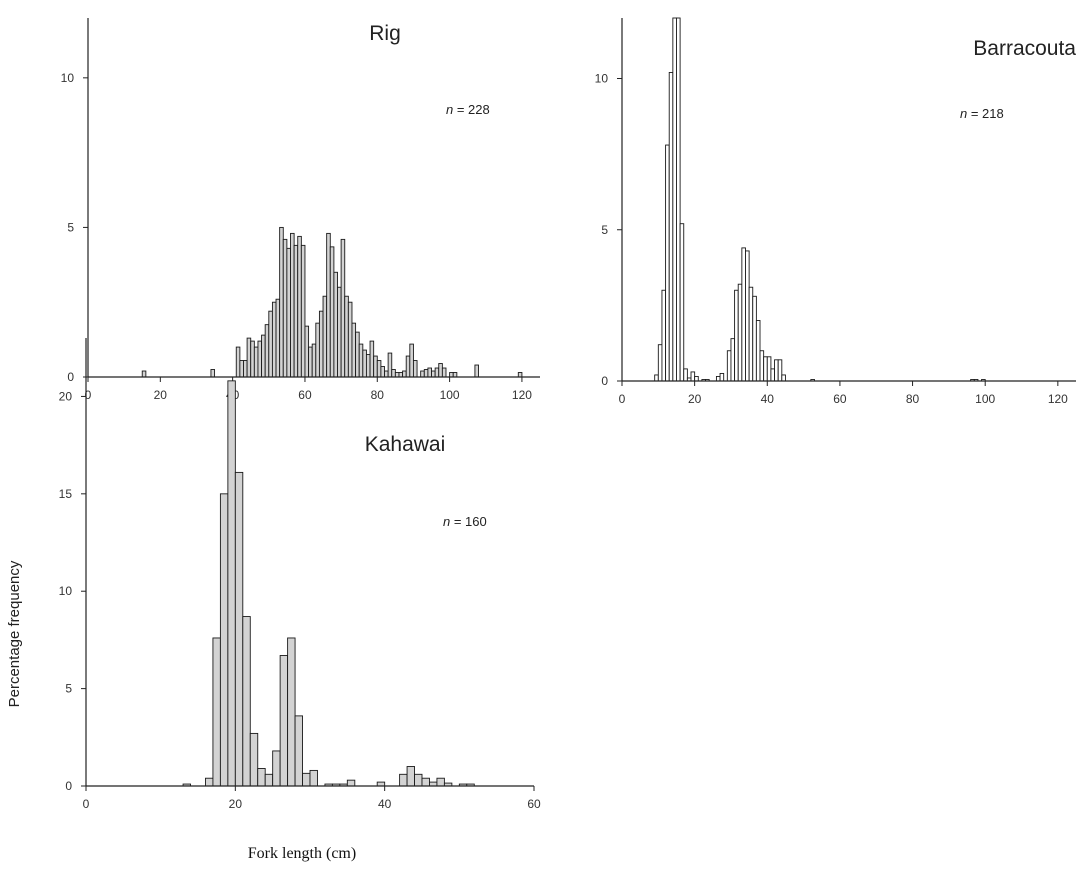 The height and width of the screenshot is (876, 1081). I want to click on rig-y-tick-label: 0, so click(70, 377).